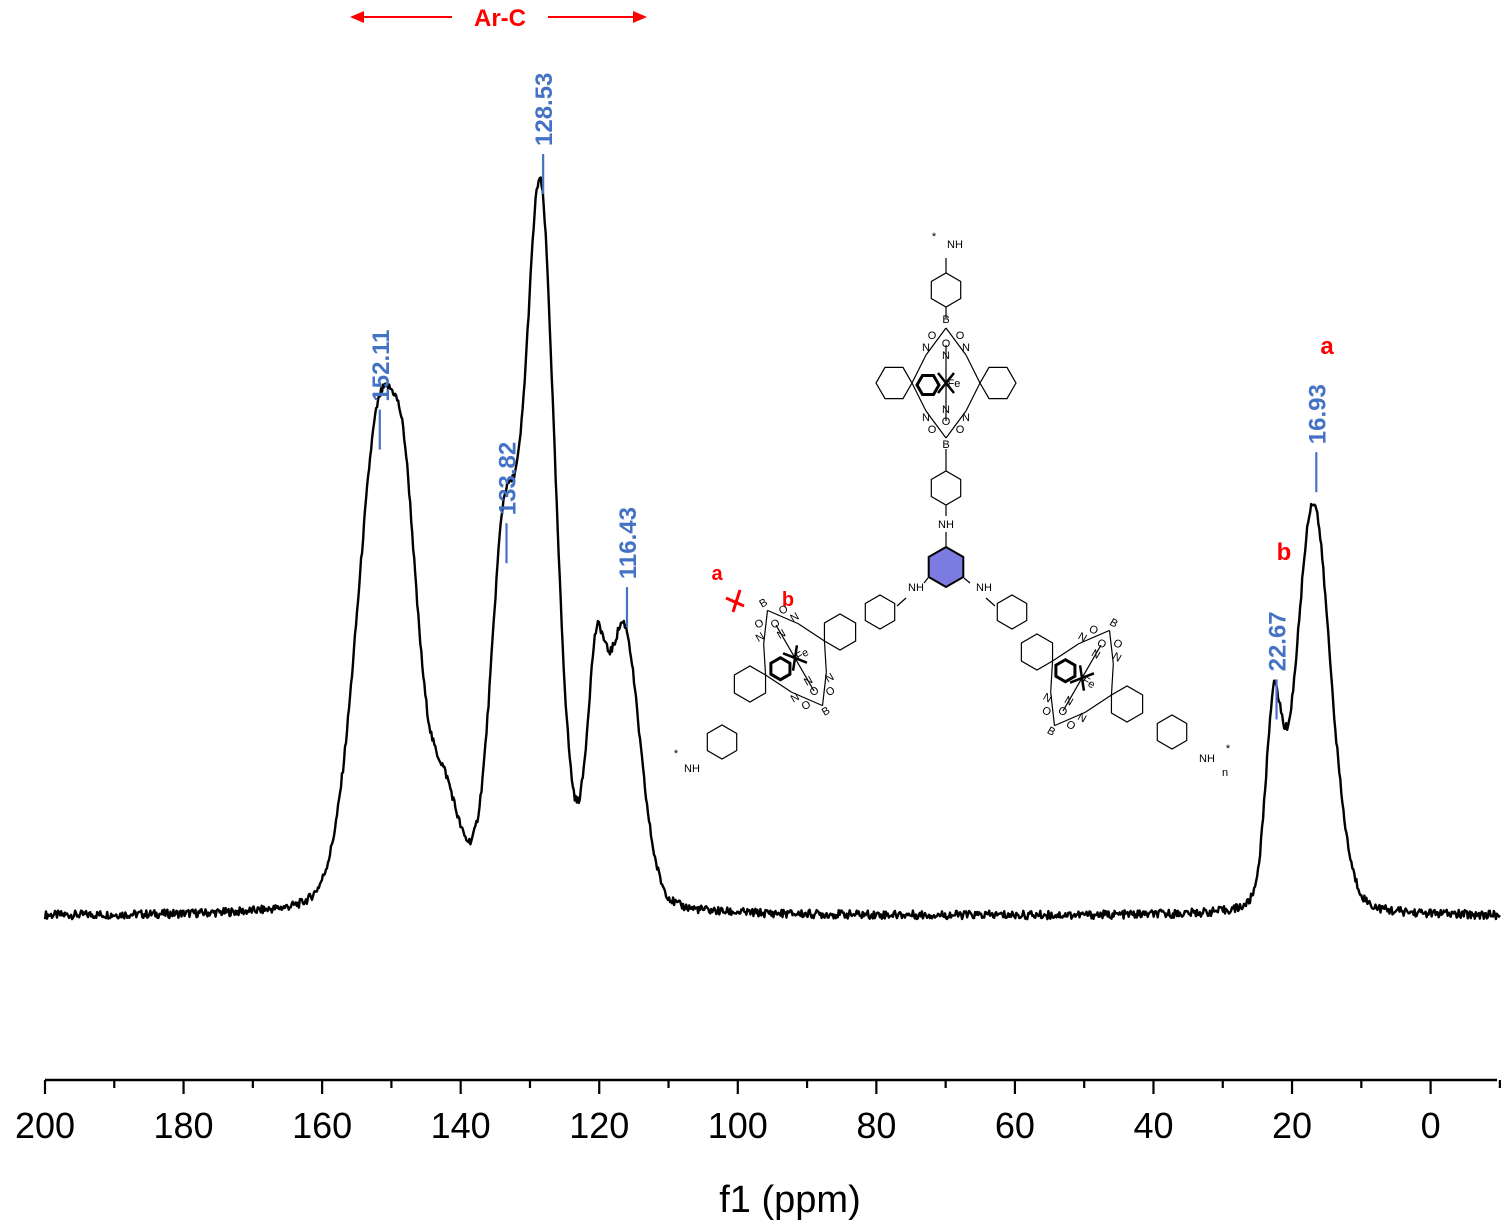  Describe the element at coordinates (717, 574) in the screenshot. I see `atom-label: a` at that location.